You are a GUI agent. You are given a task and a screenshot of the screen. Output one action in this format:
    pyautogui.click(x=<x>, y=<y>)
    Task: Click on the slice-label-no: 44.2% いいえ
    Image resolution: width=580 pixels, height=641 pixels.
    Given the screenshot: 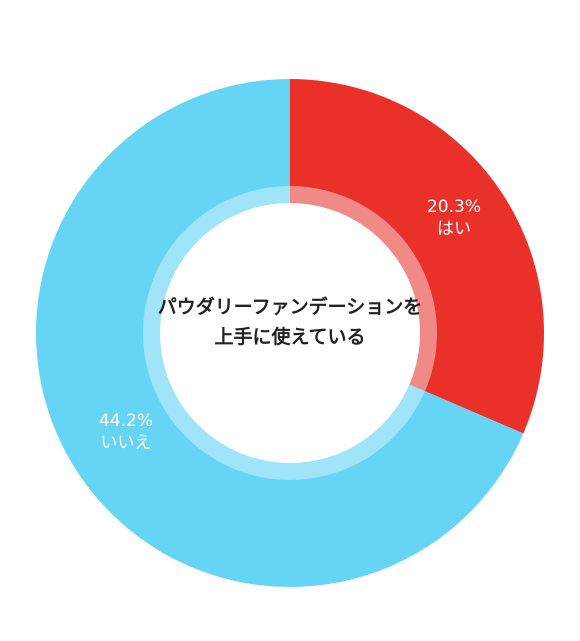 What is the action you would take?
    pyautogui.click(x=126, y=432)
    